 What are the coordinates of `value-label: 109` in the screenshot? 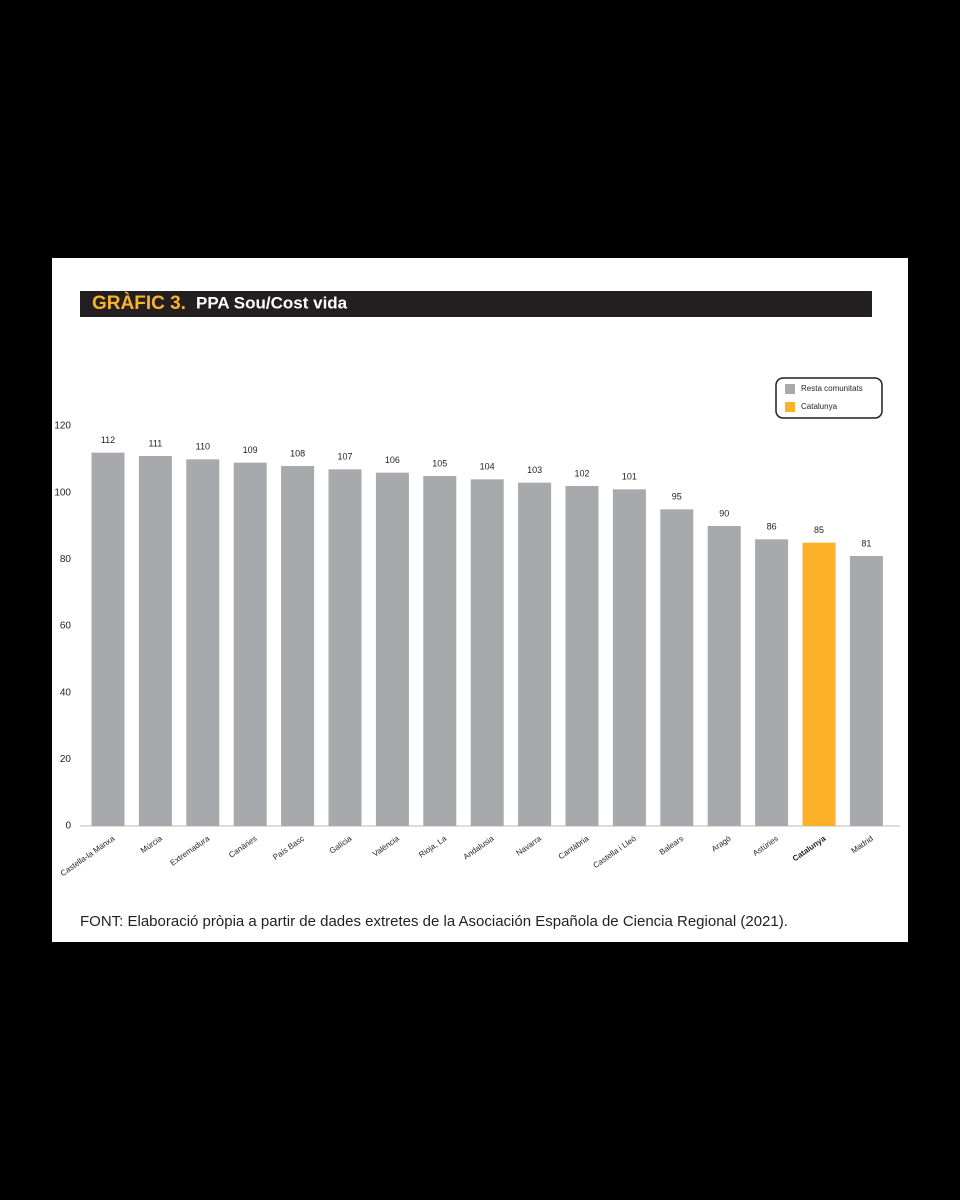 It's located at (250, 450).